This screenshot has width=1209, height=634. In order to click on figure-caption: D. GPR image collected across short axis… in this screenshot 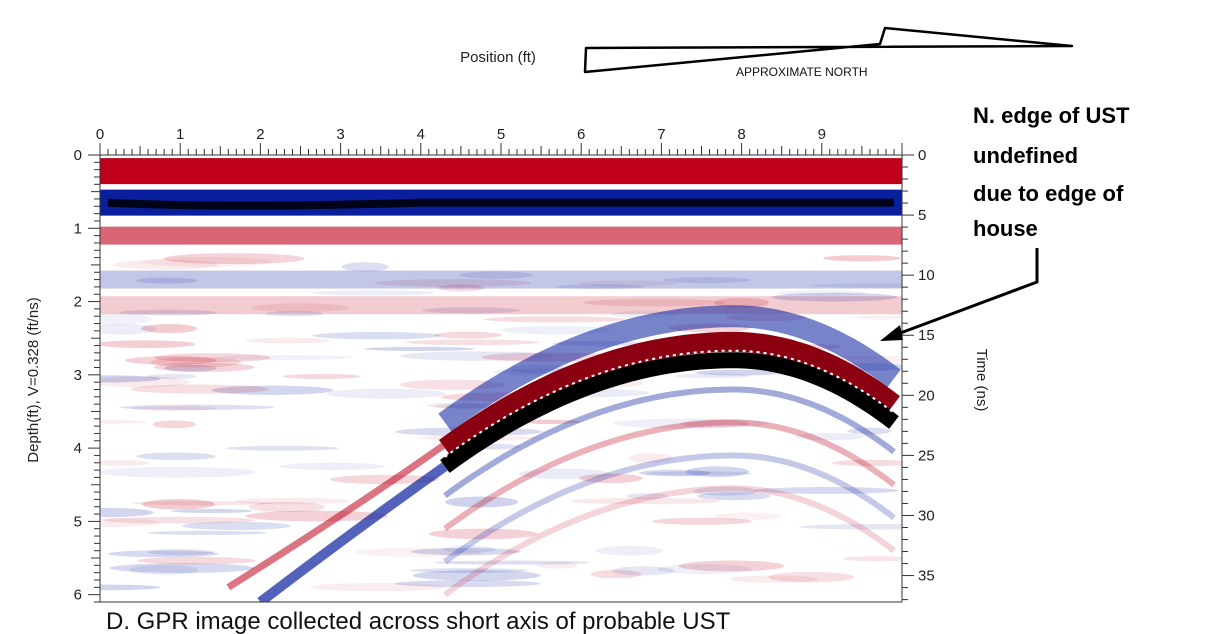, I will do `click(418, 621)`.